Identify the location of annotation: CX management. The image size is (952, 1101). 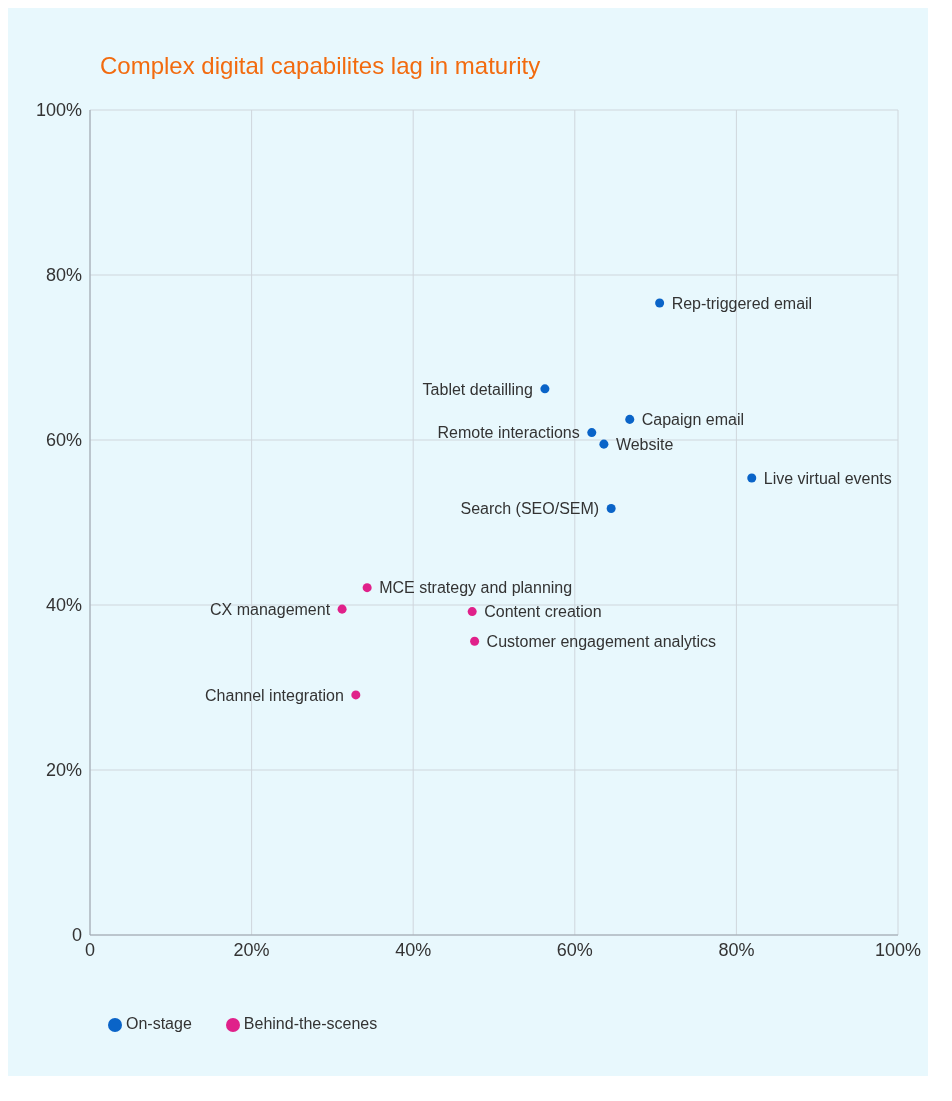
(270, 609).